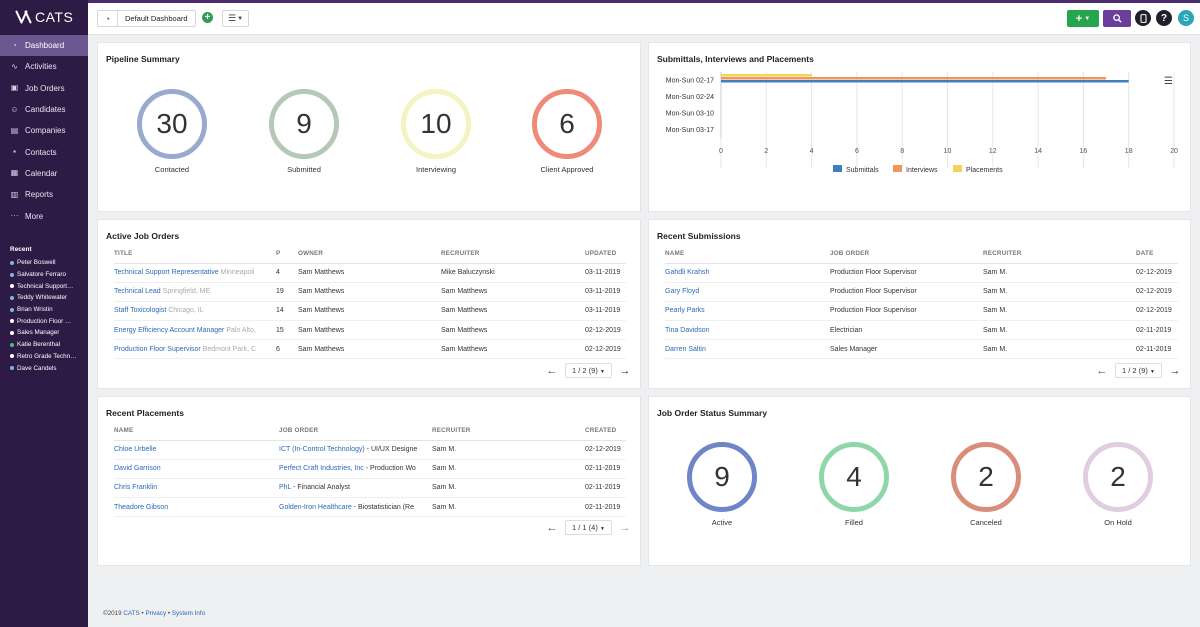 Image resolution: width=1200 pixels, height=627 pixels. What do you see at coordinates (48, 345) in the screenshot?
I see `recent-item: Katie Berenthal` at bounding box center [48, 345].